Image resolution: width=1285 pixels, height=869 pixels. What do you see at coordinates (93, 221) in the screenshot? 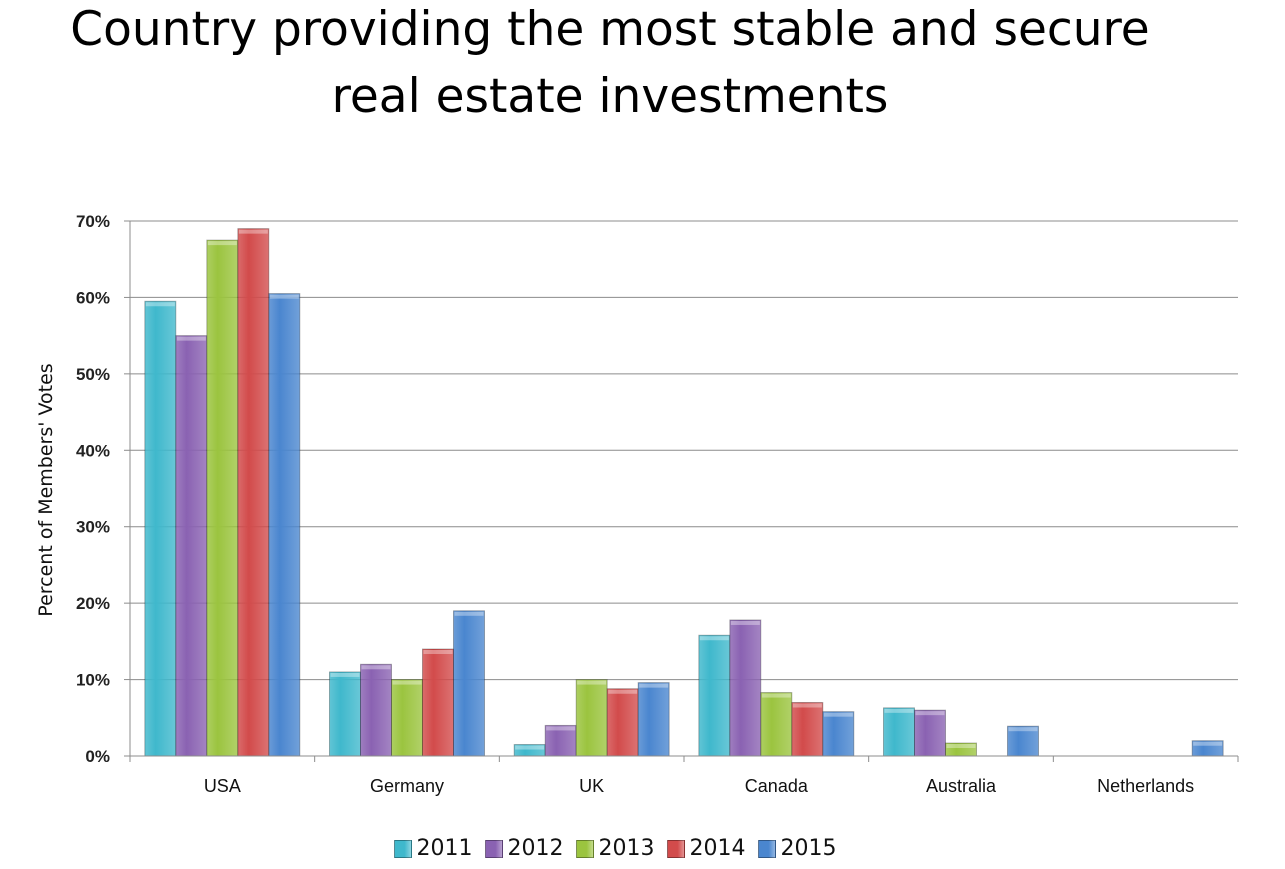
I see `y-tick-label: 70%` at bounding box center [93, 221].